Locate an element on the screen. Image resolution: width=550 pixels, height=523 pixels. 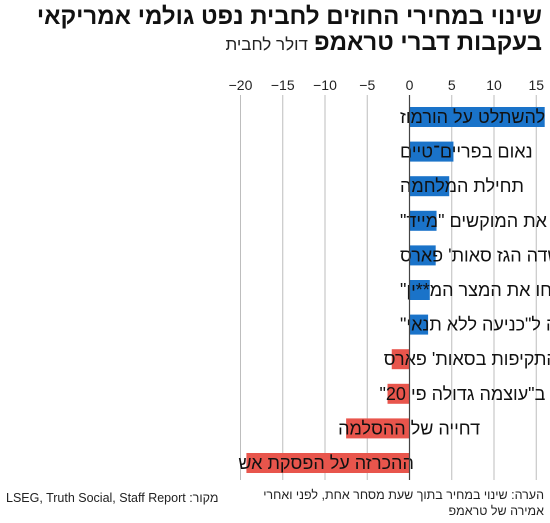
x-tick-label: −20 is located at coordinates (241, 85).